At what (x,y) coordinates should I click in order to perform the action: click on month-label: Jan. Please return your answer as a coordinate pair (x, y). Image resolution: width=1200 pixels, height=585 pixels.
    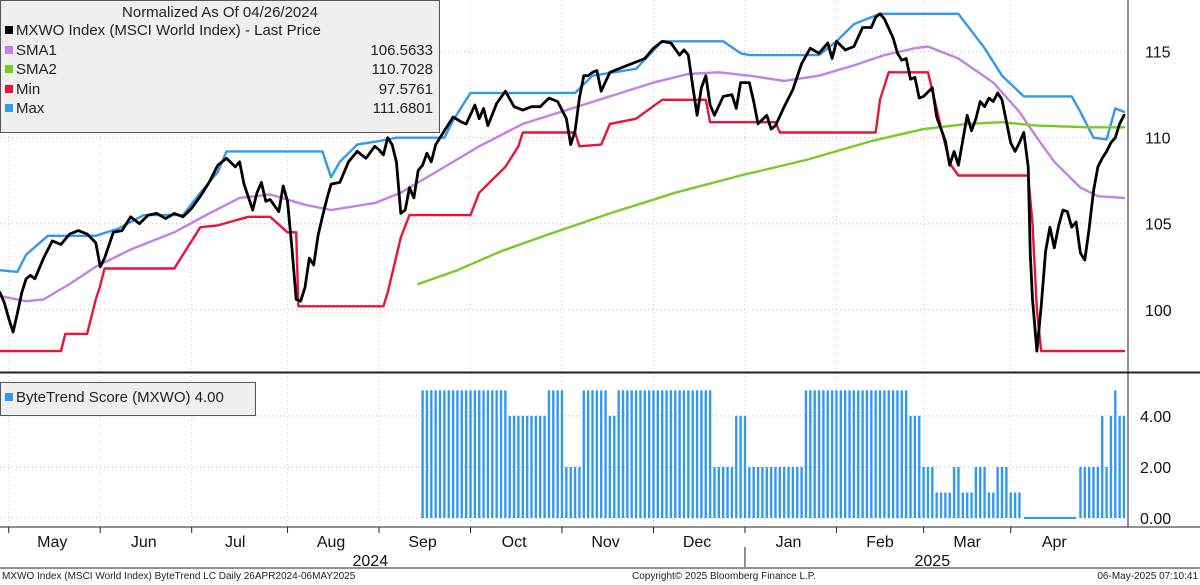
    Looking at the image, I should click on (789, 542).